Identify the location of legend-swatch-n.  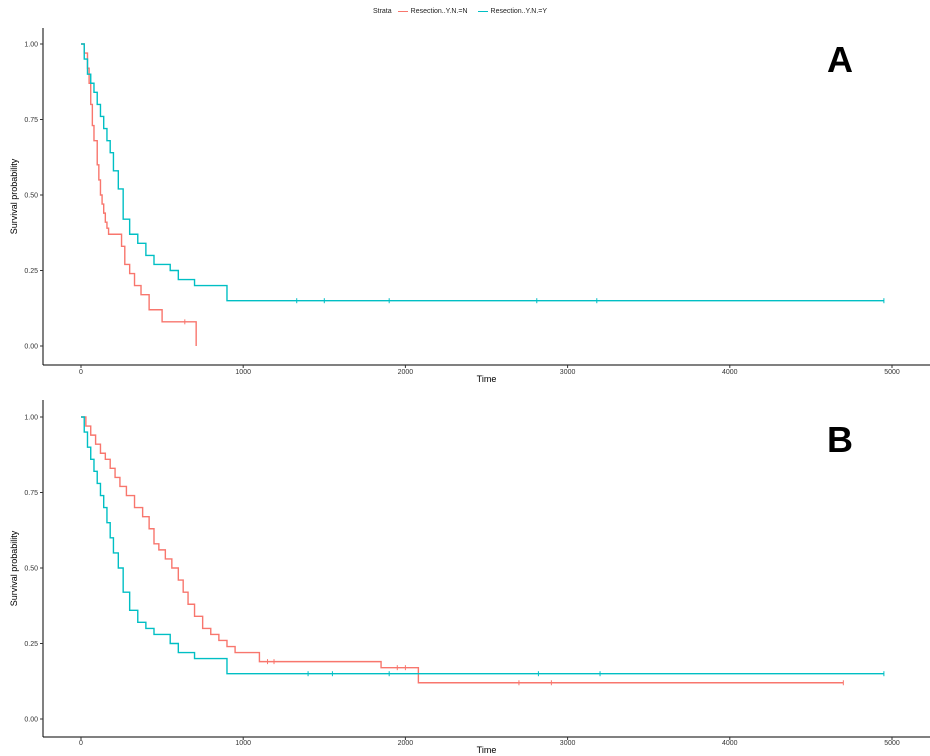
(402, 11).